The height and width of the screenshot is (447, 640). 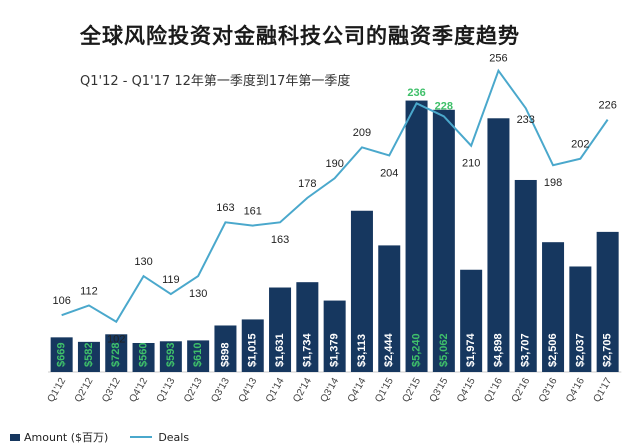 I want to click on x-tick-label-12: Q1'15, so click(x=384, y=390).